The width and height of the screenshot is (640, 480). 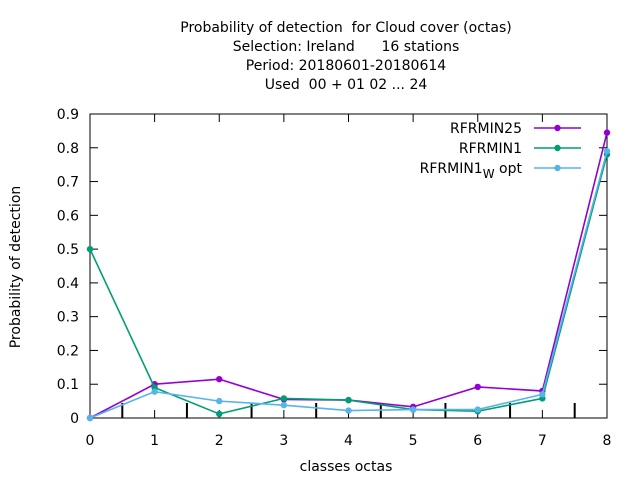 What do you see at coordinates (68, 250) in the screenshot?
I see `y-tick-label: 0.5` at bounding box center [68, 250].